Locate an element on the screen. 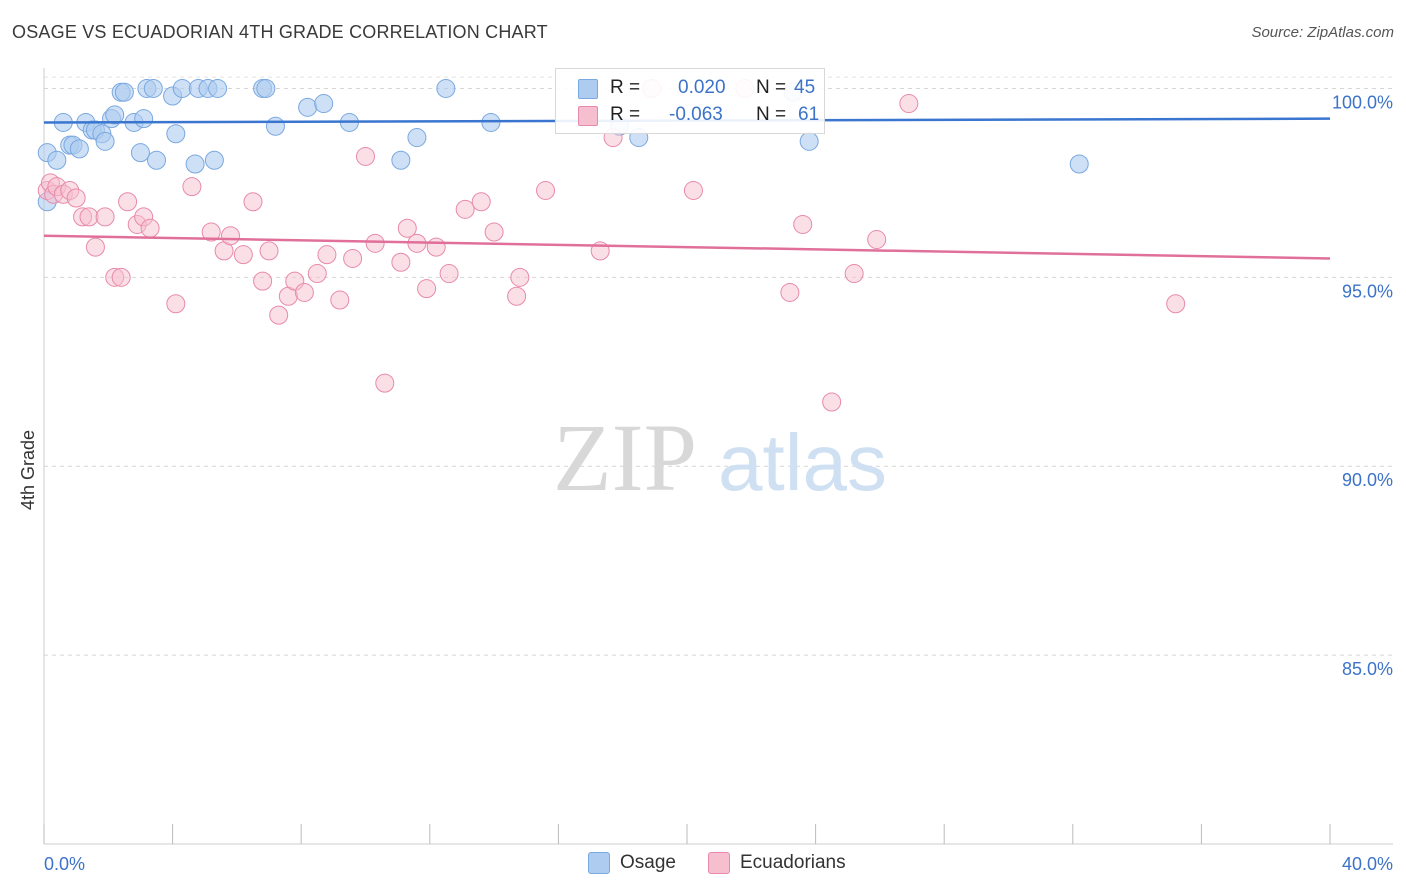 This screenshot has width=1406, height=892. correlation-legend: R = 0.020 N = 45 R = -0.063 N = 61 is located at coordinates (690, 101).